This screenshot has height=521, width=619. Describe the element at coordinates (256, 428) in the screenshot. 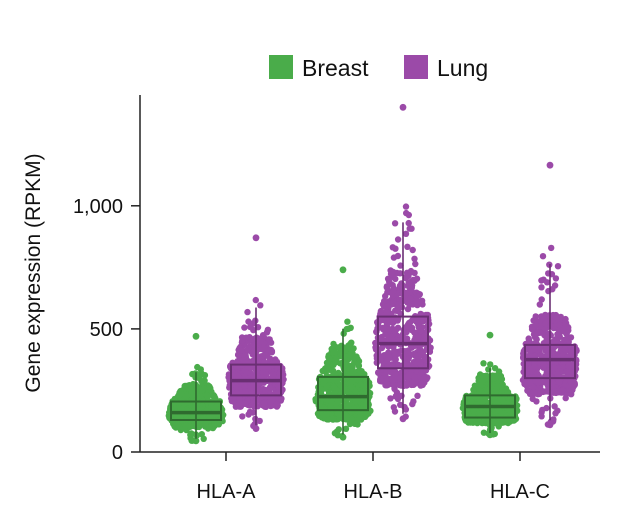

I see `min-point-lung-hla-a` at that location.